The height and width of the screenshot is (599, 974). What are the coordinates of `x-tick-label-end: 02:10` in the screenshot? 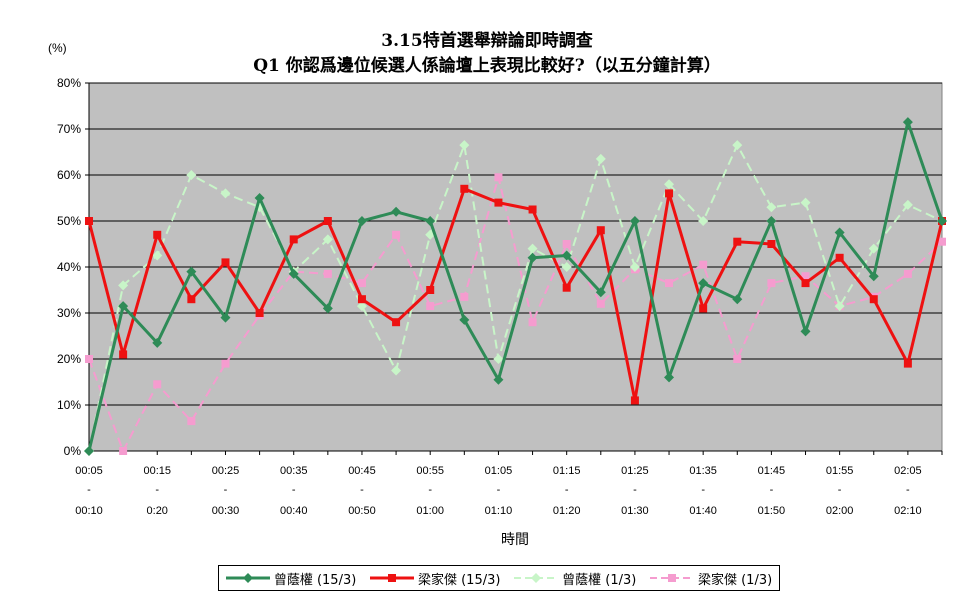 It's located at (908, 511).